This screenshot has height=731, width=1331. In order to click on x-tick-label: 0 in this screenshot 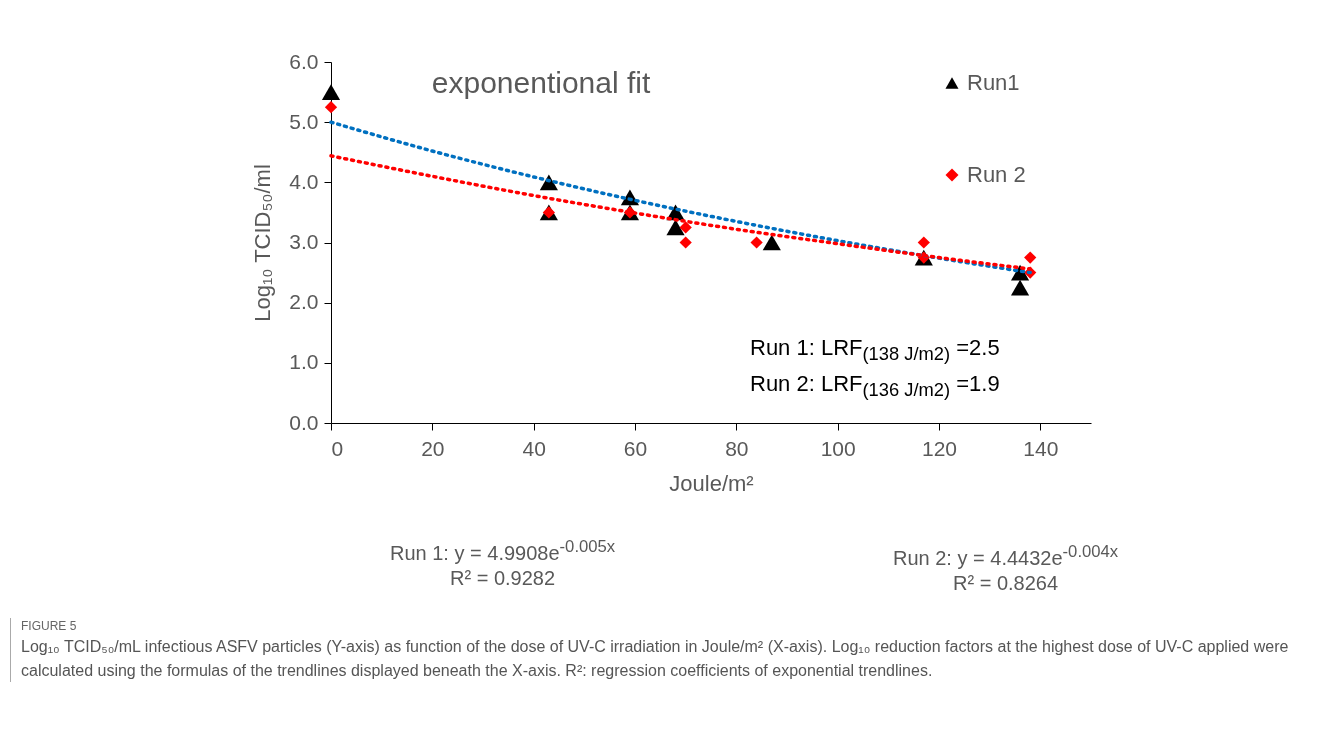, I will do `click(337, 448)`.